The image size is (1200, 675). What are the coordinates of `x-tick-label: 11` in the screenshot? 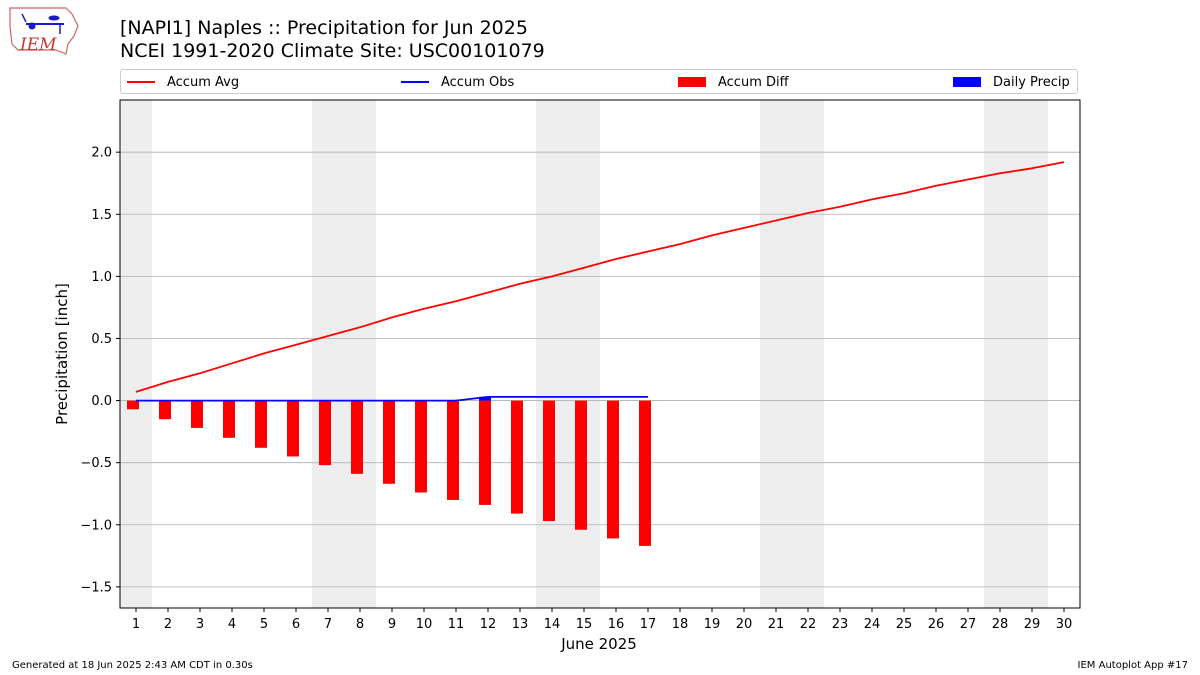 It's located at (456, 624).